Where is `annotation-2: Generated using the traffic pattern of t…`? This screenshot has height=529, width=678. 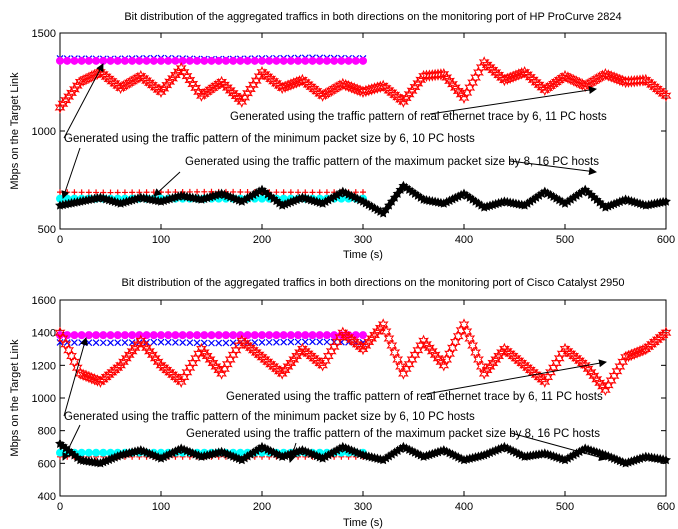 annotation-2: Generated using the traffic pattern of t… is located at coordinates (393, 434).